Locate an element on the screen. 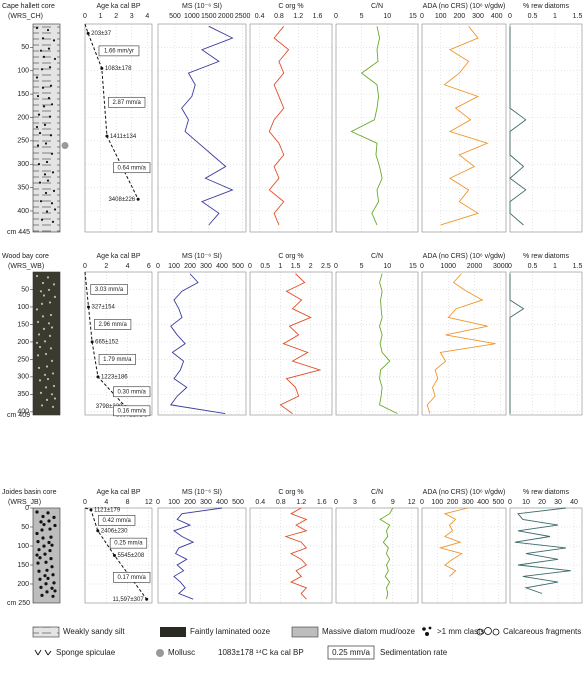 The width and height of the screenshot is (586, 685). panel-label: MS (10⁻⁶ SI) is located at coordinates (202, 492).